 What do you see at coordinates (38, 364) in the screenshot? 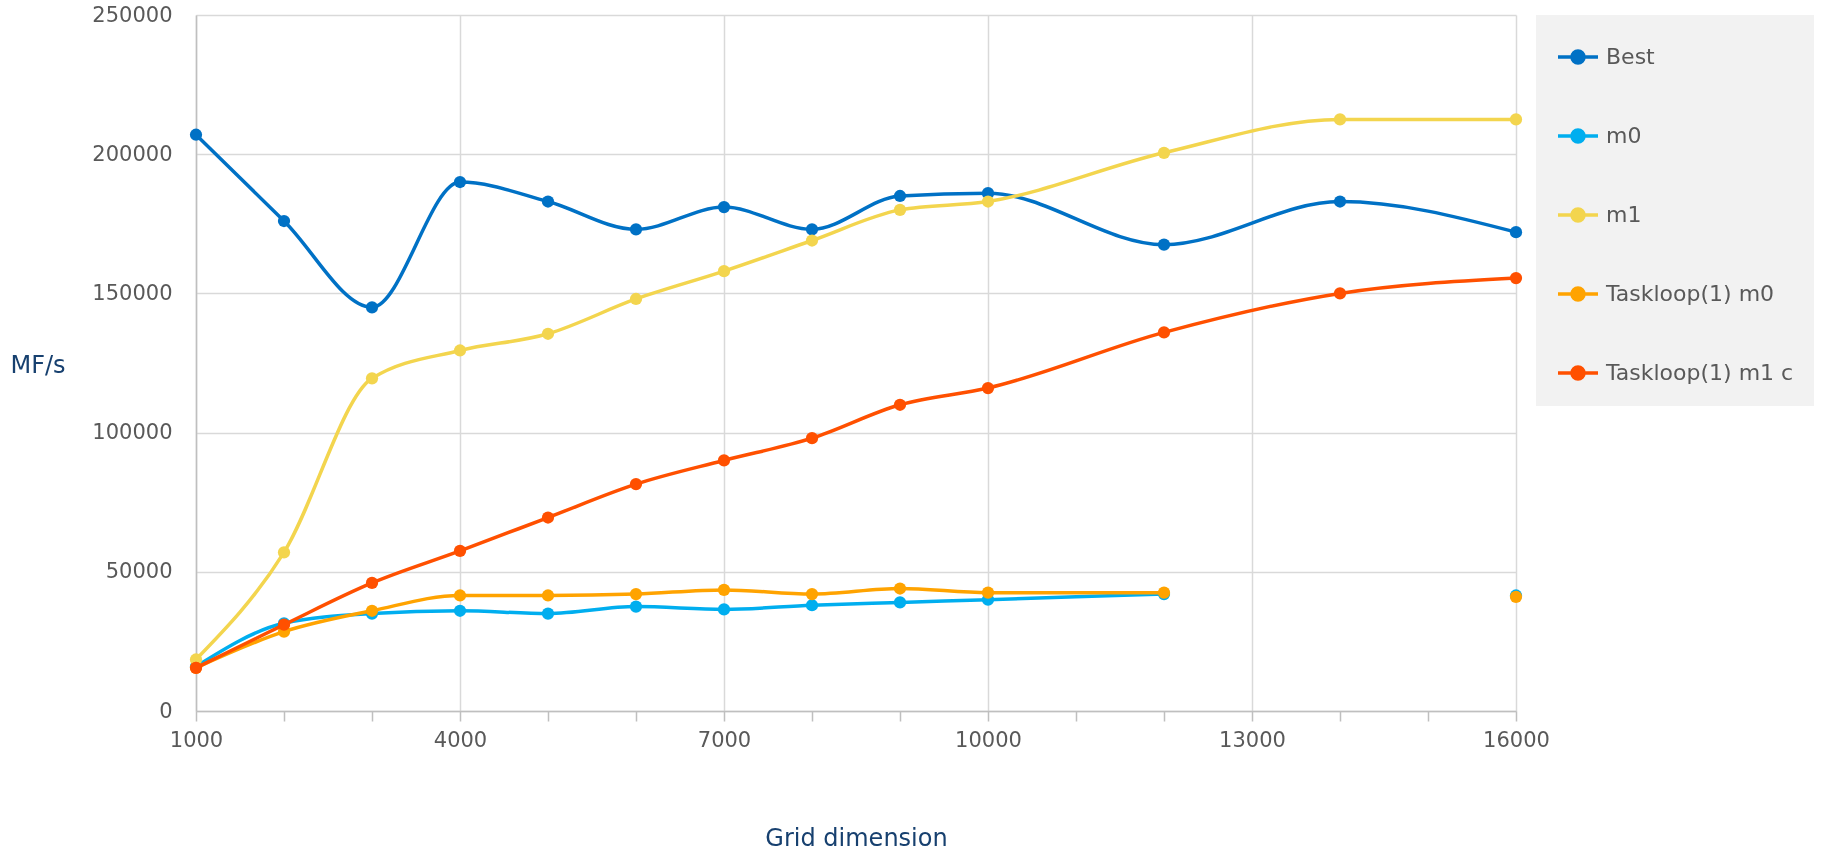
I see `y-axis-title: MF/s` at bounding box center [38, 364].